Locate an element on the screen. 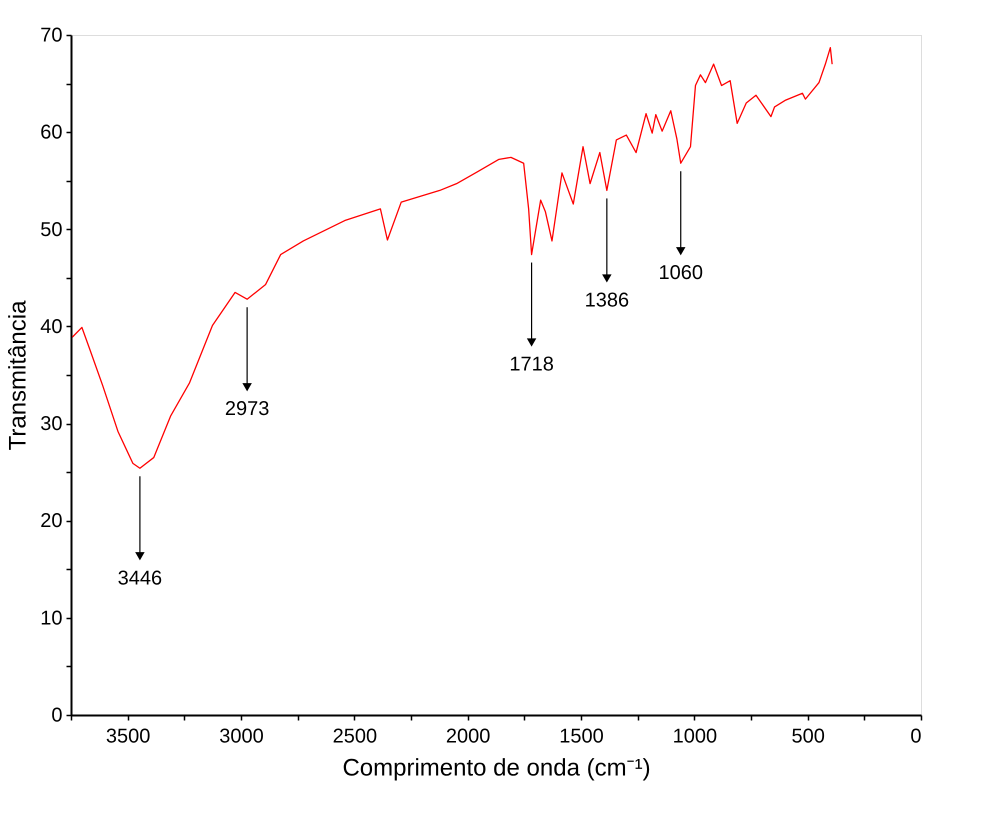 Image resolution: width=983 pixels, height=834 pixels. x-tick-label: 0 is located at coordinates (916, 737).